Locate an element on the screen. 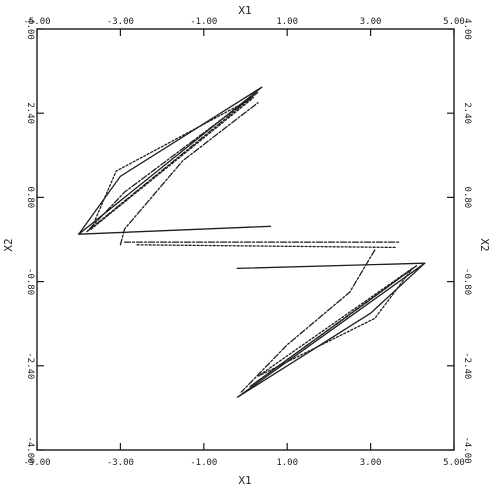 This screenshot has height=491, width=492. x-axis-title-bottom: X1 is located at coordinates (244, 480).